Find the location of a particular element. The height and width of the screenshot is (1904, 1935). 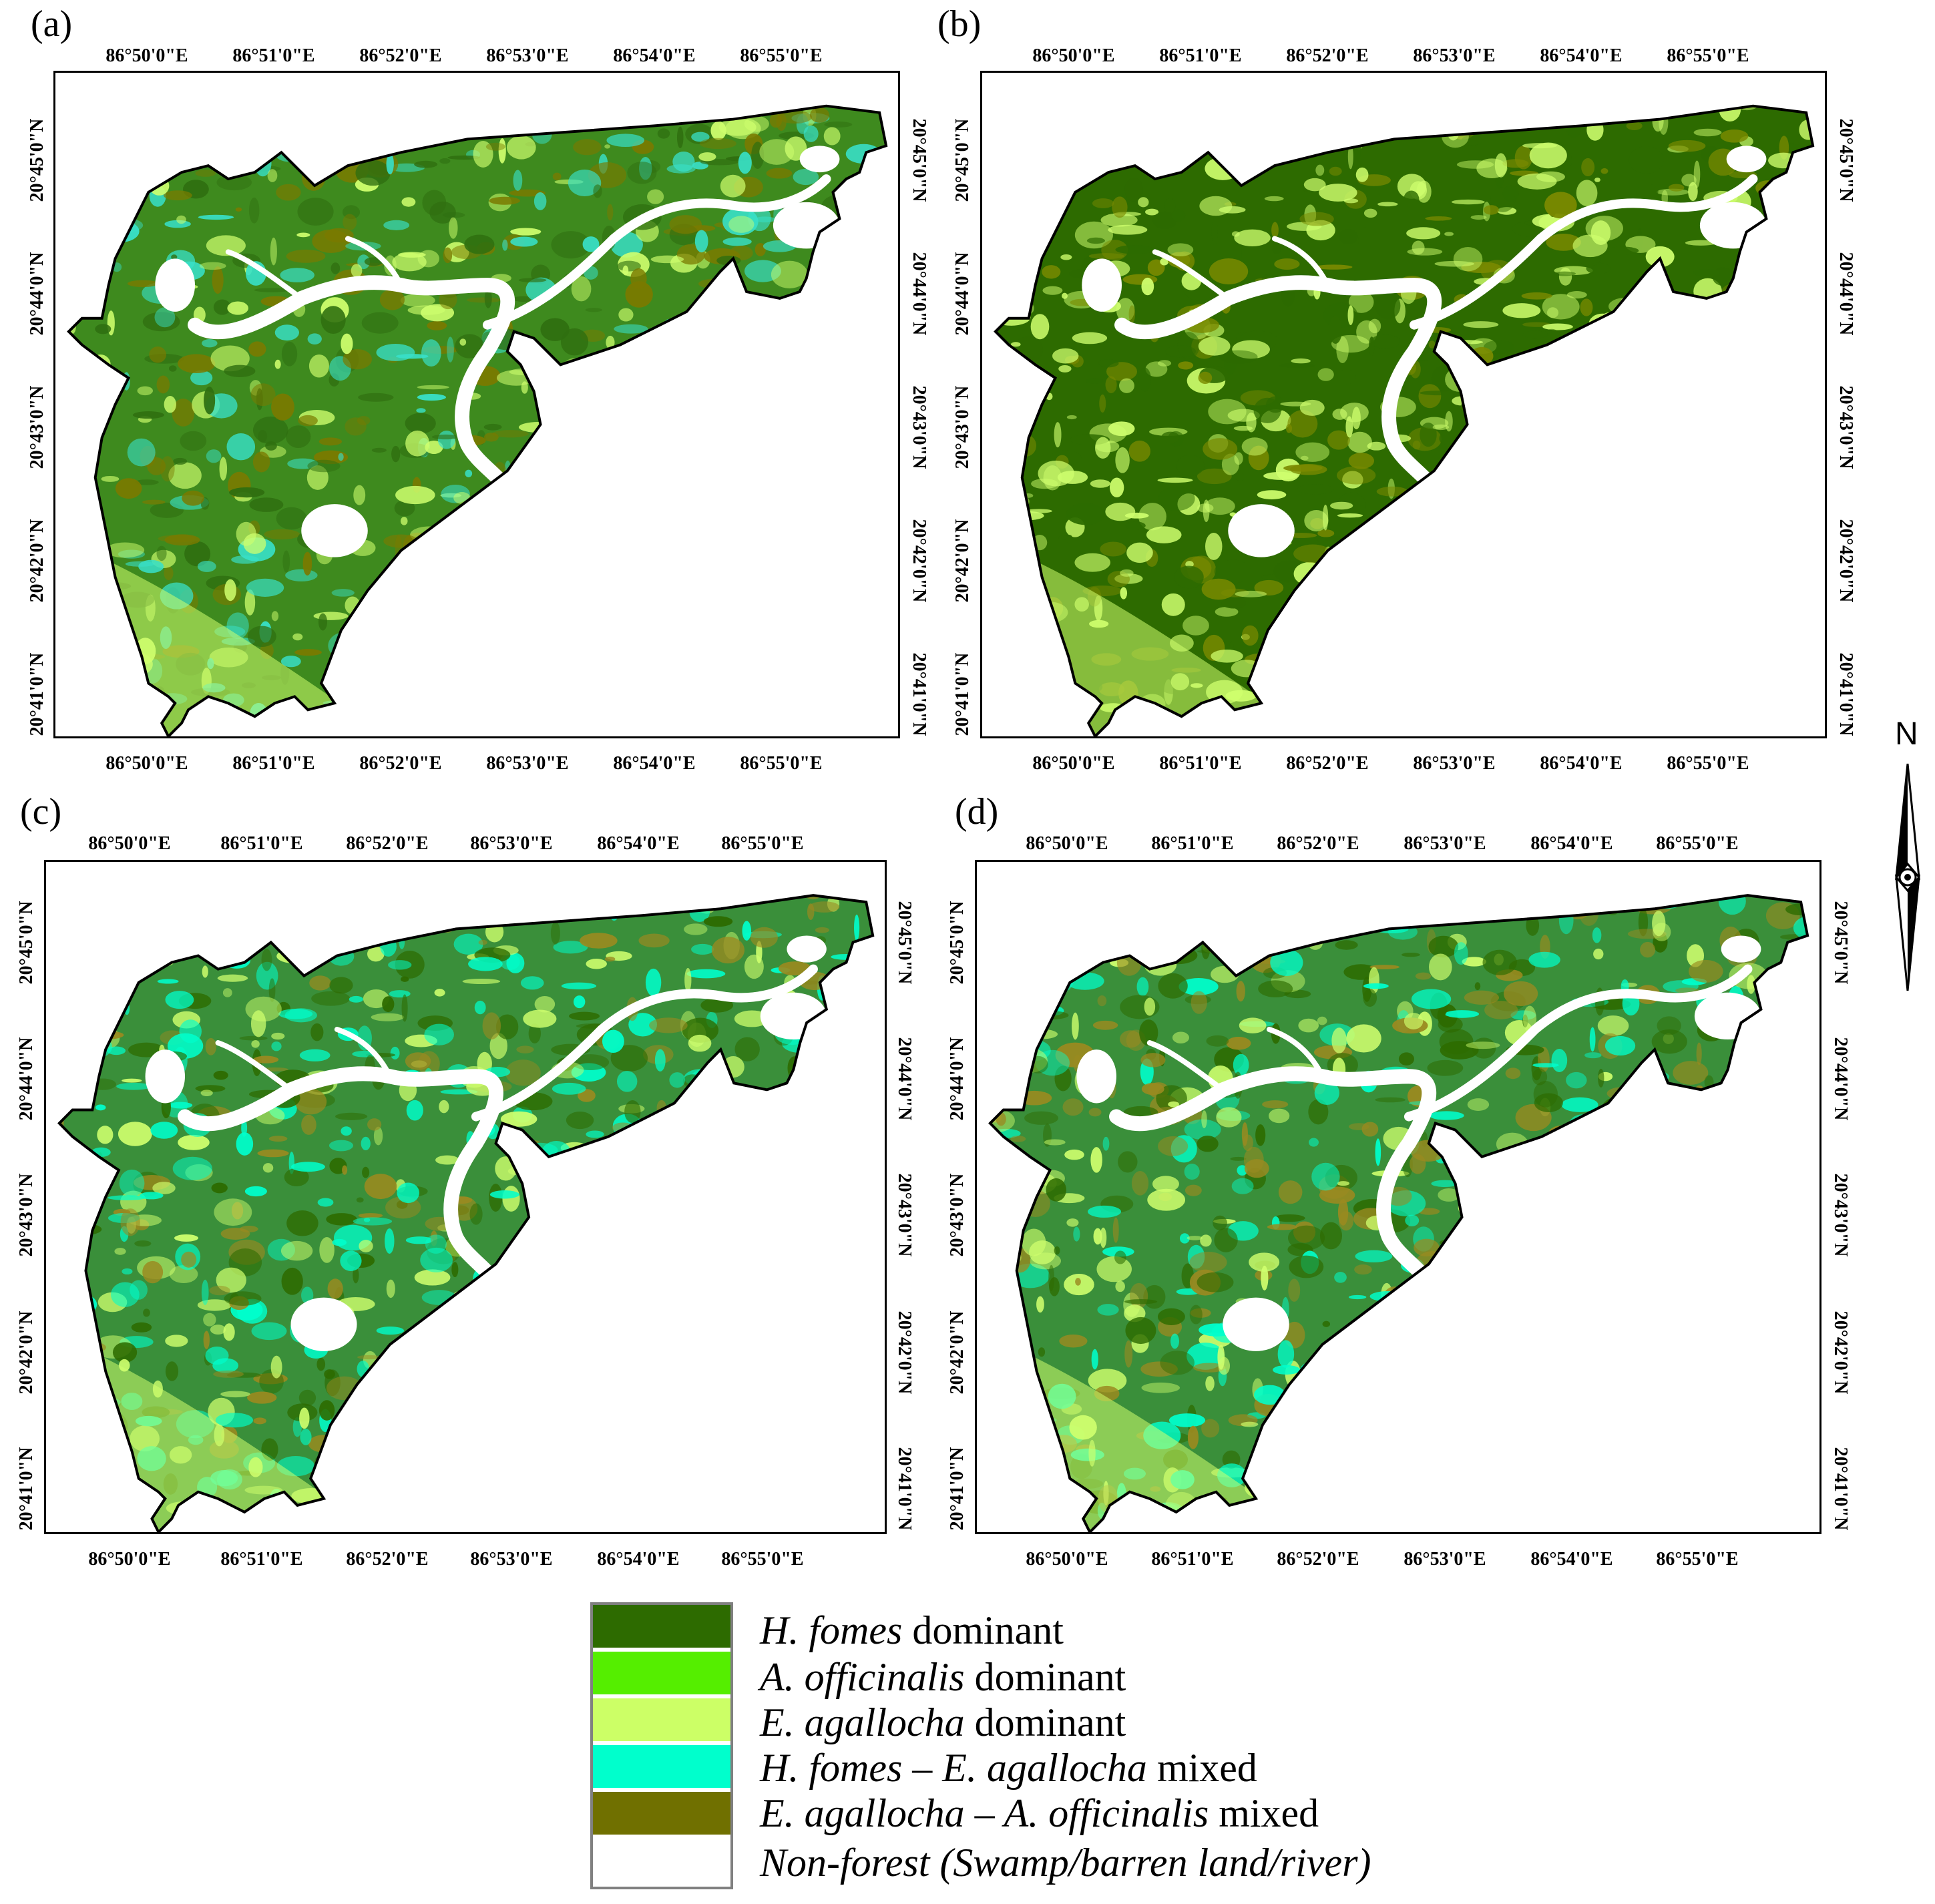

mangrove-map-d is located at coordinates (1398, 1213).